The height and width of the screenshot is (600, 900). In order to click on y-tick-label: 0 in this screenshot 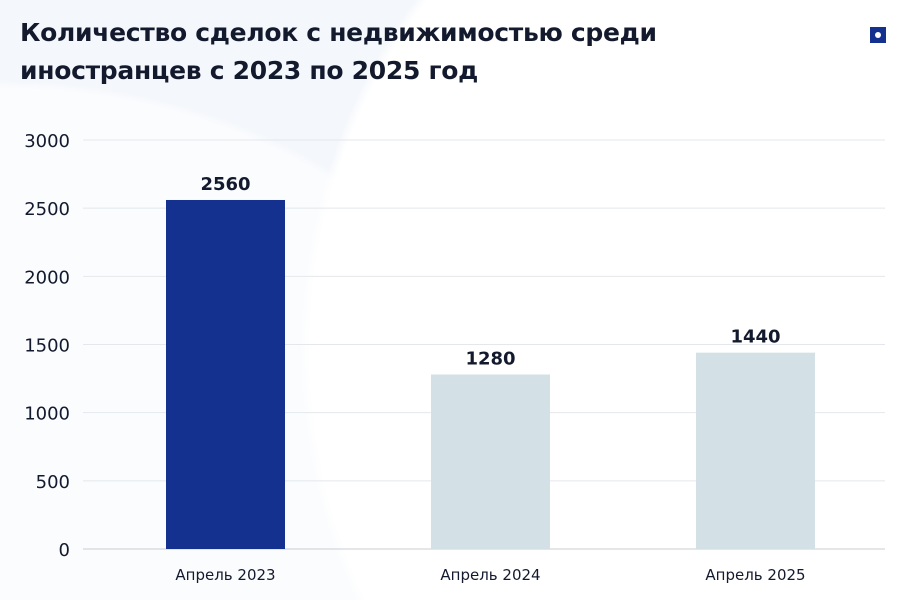, I will do `click(64, 550)`.